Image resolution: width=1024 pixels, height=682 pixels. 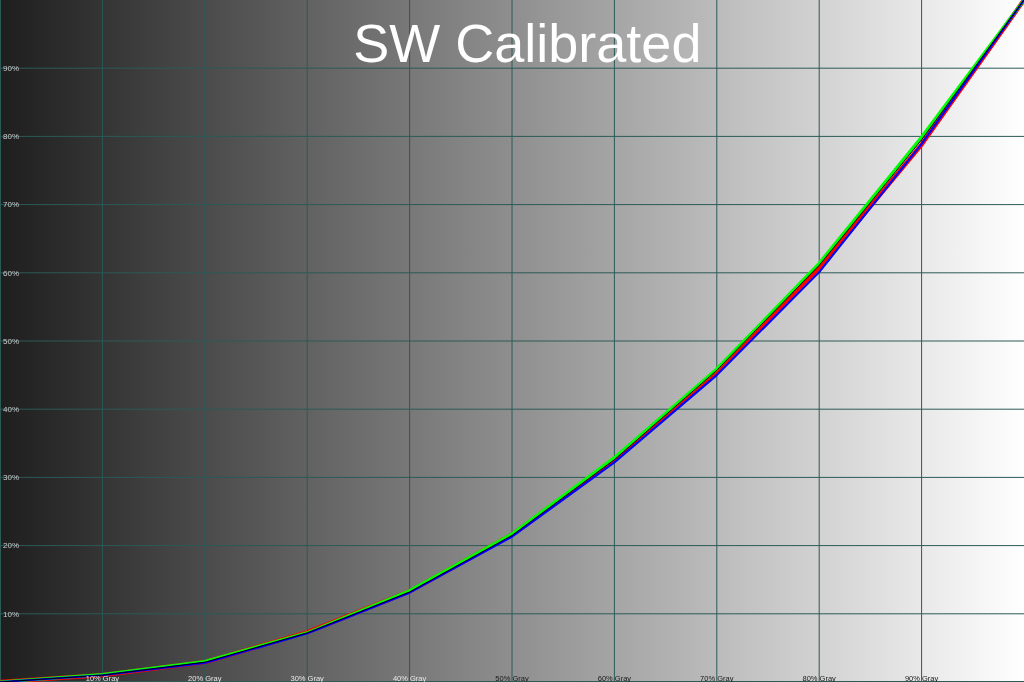 I want to click on y-tick-label: 50%, so click(x=11, y=341).